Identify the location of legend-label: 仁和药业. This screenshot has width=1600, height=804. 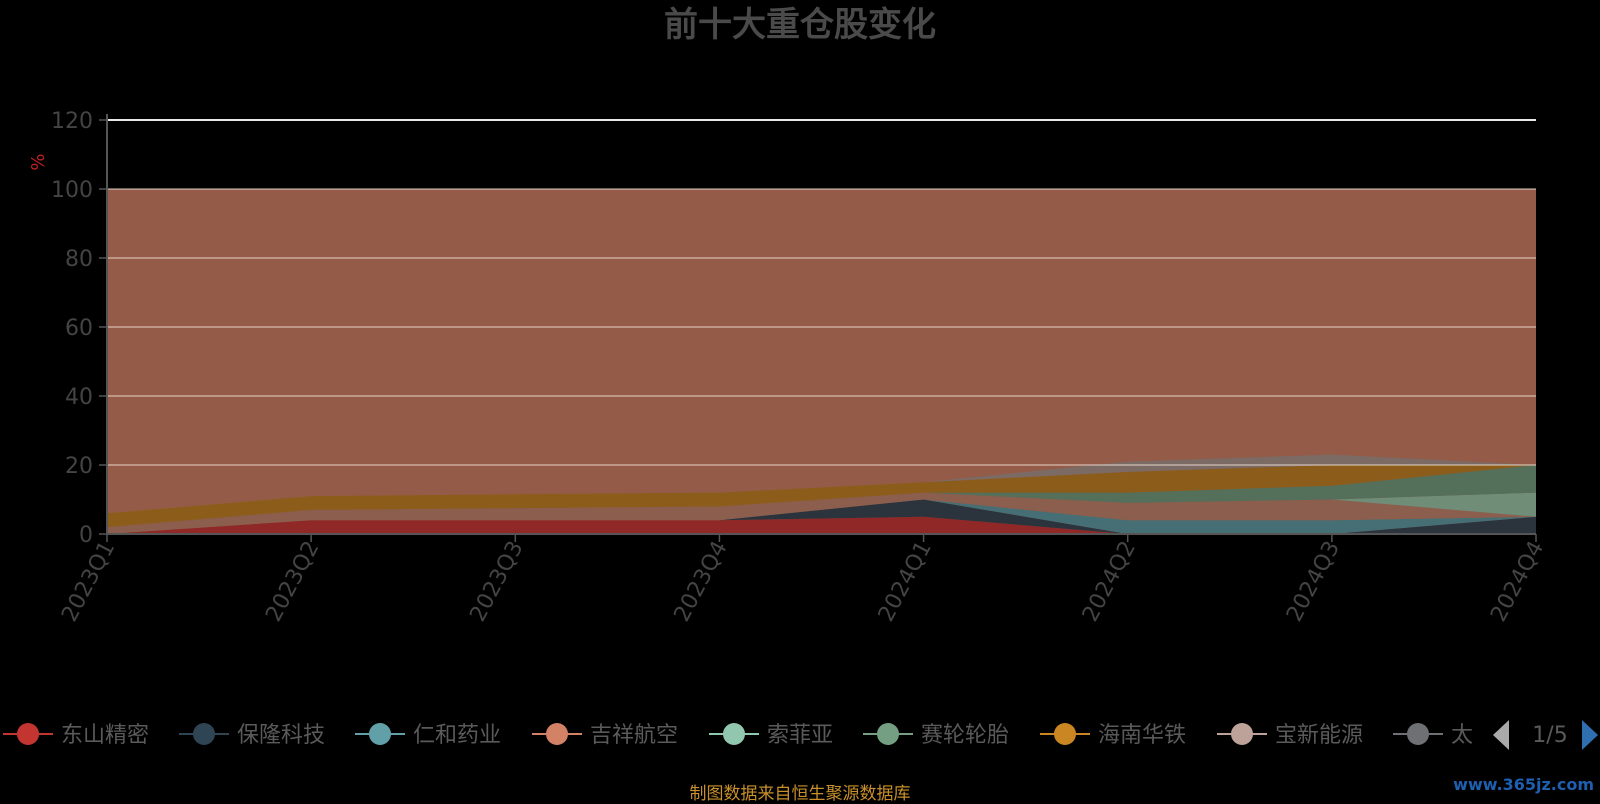
(457, 735).